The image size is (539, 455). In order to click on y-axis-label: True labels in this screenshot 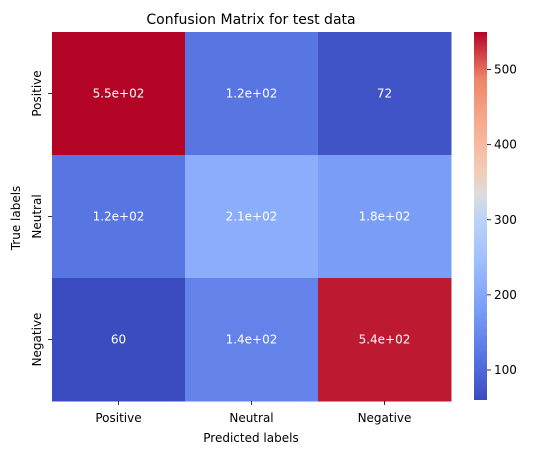, I will do `click(16, 219)`.